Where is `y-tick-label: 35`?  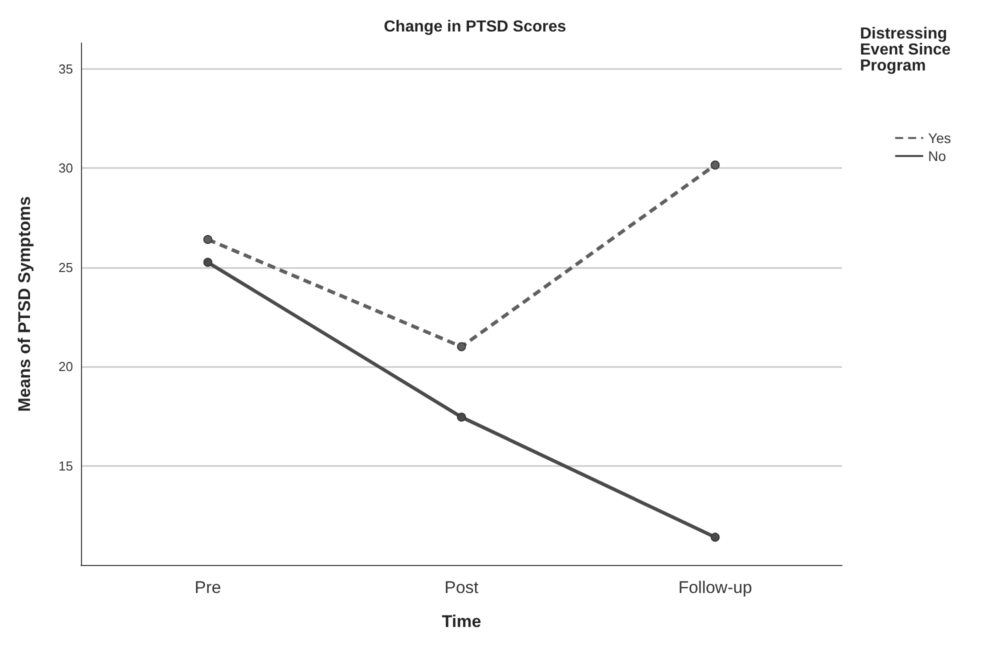
y-tick-label: 35 is located at coordinates (65, 68).